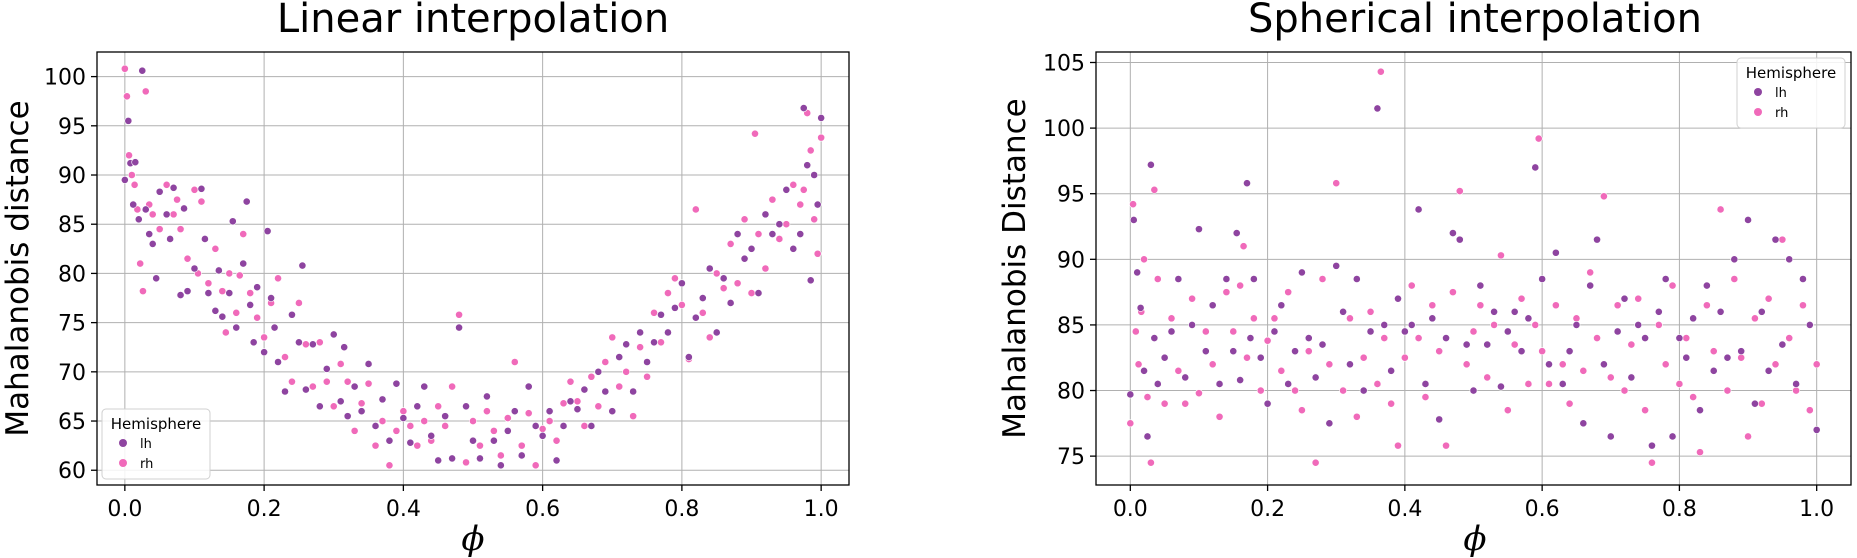 This screenshot has height=558, width=1857. I want to click on y-tick-label: 85, so click(1071, 326).